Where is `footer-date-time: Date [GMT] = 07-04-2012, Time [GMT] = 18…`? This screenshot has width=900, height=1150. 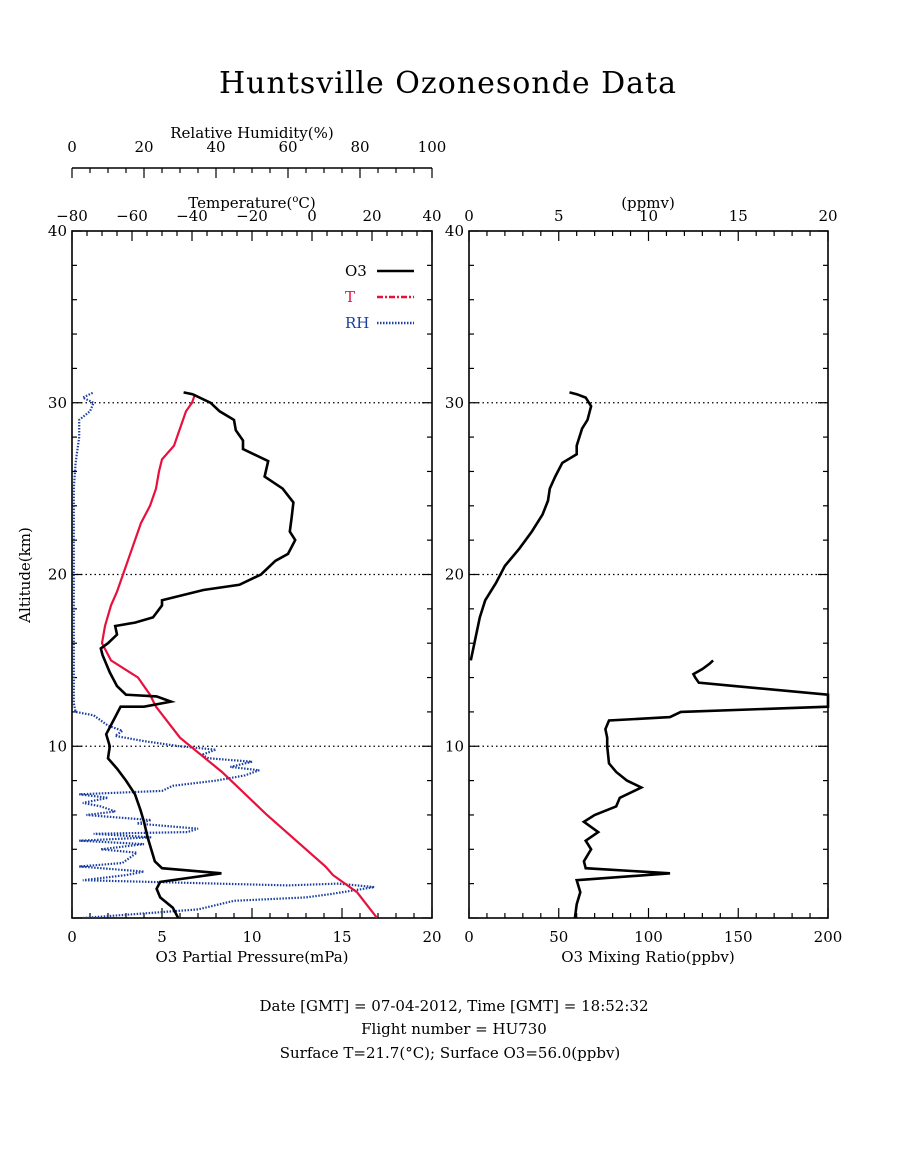
footer-date-time: Date [GMT] = 07-04-2012, Time [GMT] = 18… is located at coordinates (453, 1006).